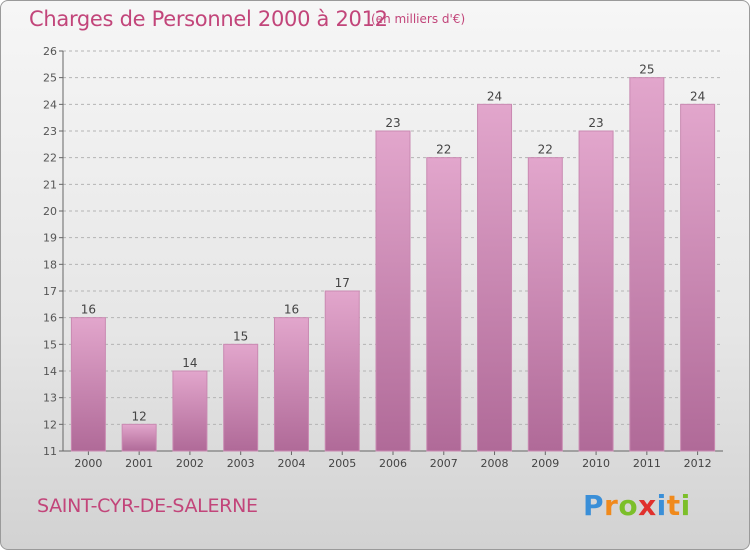 The width and height of the screenshot is (750, 550). I want to click on data-label: 17, so click(342, 283).